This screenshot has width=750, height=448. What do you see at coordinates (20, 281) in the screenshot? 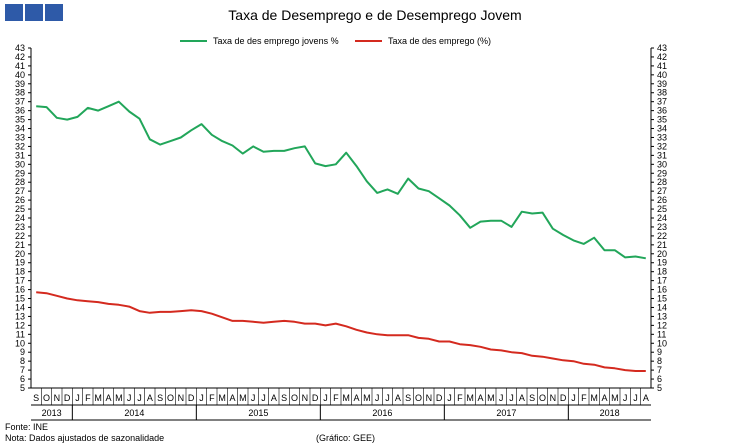
I see `y-tick-label-left: 17` at bounding box center [20, 281].